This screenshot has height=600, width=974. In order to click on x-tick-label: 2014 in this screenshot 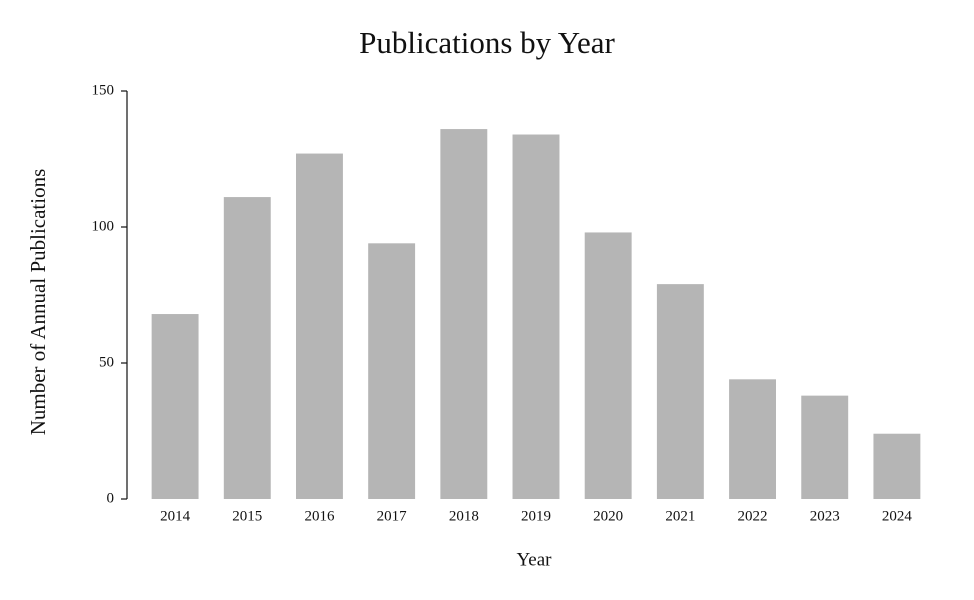, I will do `click(175, 516)`.